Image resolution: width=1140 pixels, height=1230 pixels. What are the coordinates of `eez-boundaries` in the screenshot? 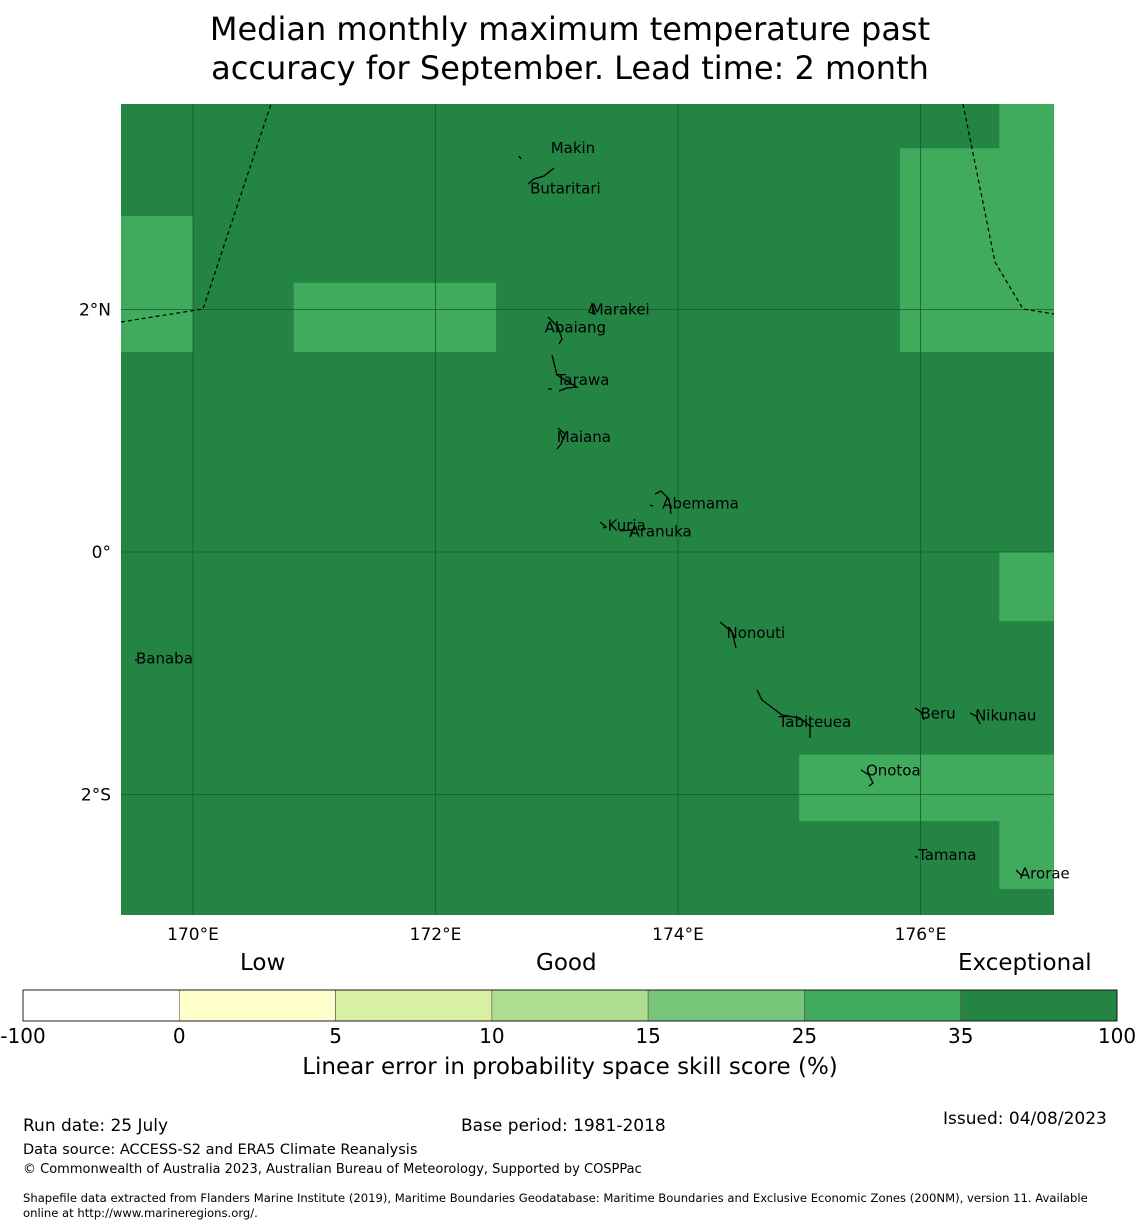 It's located at (587, 213).